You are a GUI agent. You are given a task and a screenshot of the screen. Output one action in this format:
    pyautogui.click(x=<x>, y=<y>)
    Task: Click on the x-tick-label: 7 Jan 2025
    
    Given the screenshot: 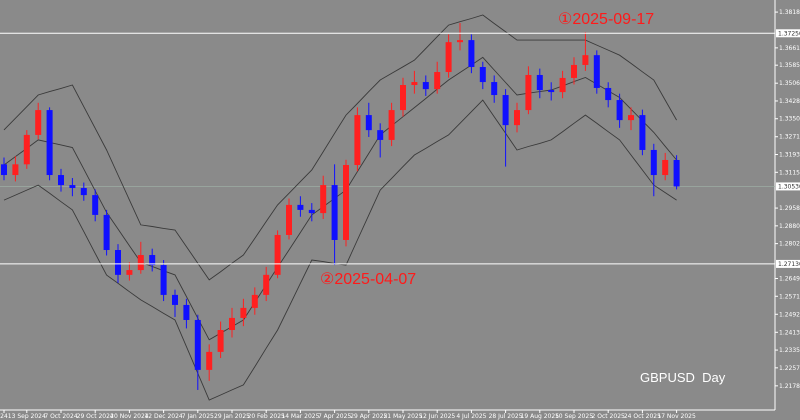 What is the action you would take?
    pyautogui.click(x=198, y=416)
    